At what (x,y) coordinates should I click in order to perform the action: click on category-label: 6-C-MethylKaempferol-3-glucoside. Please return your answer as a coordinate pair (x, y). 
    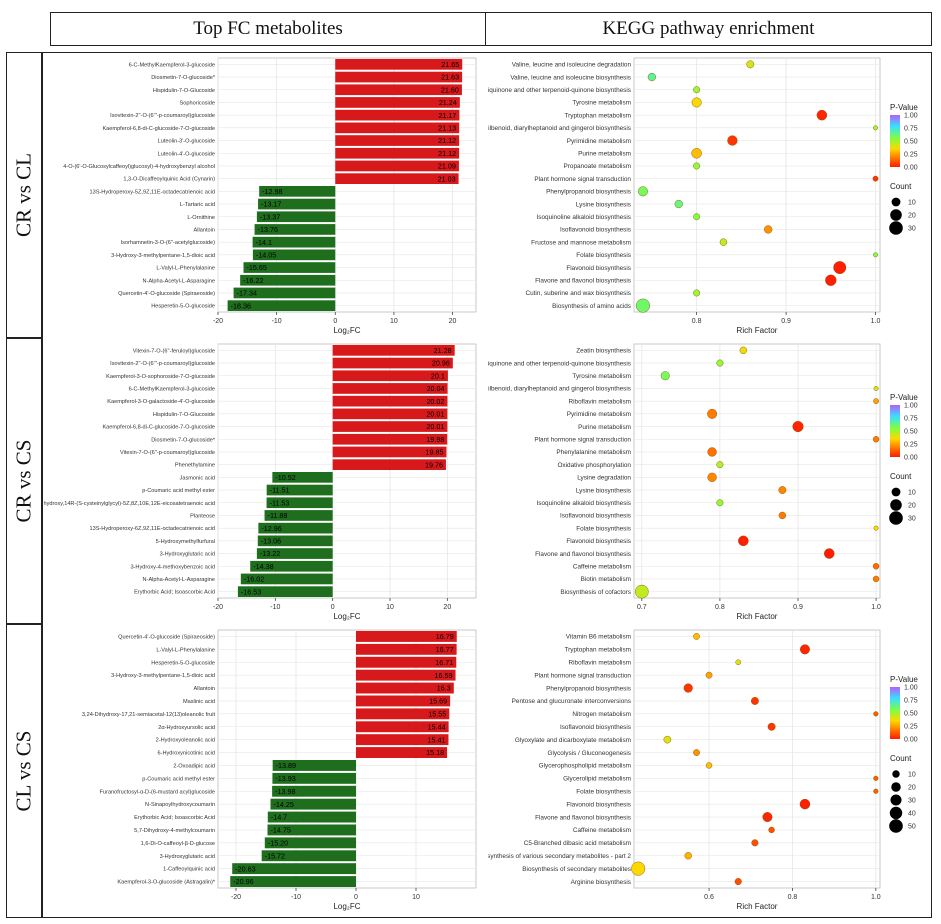
    Looking at the image, I should click on (172, 389).